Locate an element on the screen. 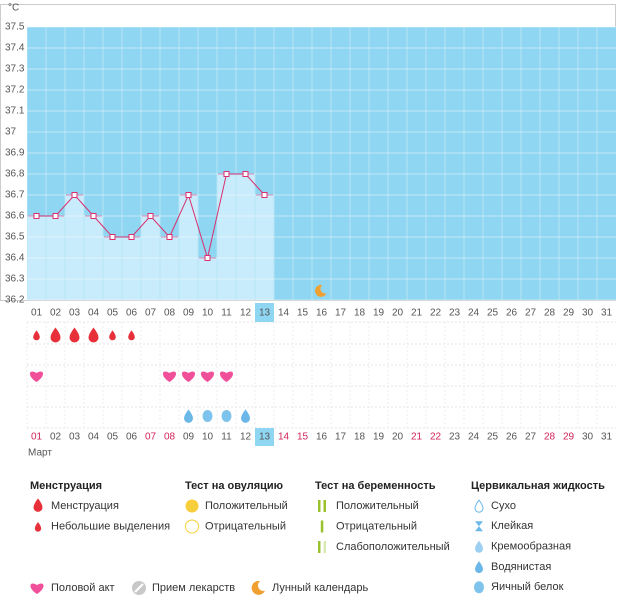  x-tick-label: 05 is located at coordinates (113, 313).